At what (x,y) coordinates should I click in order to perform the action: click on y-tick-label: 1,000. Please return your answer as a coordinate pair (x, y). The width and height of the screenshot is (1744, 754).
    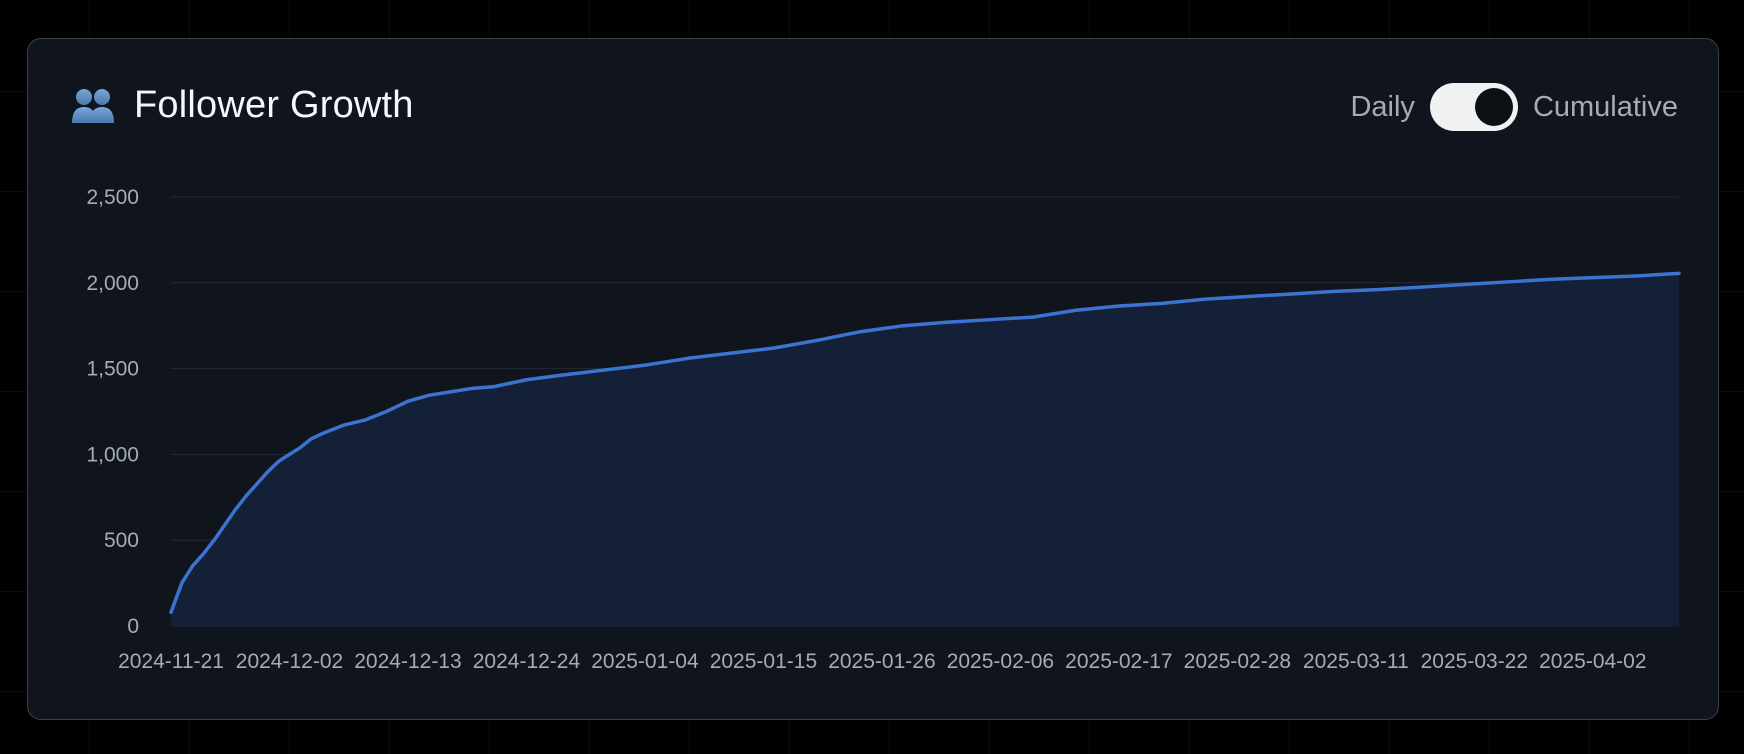
    Looking at the image, I should click on (112, 454).